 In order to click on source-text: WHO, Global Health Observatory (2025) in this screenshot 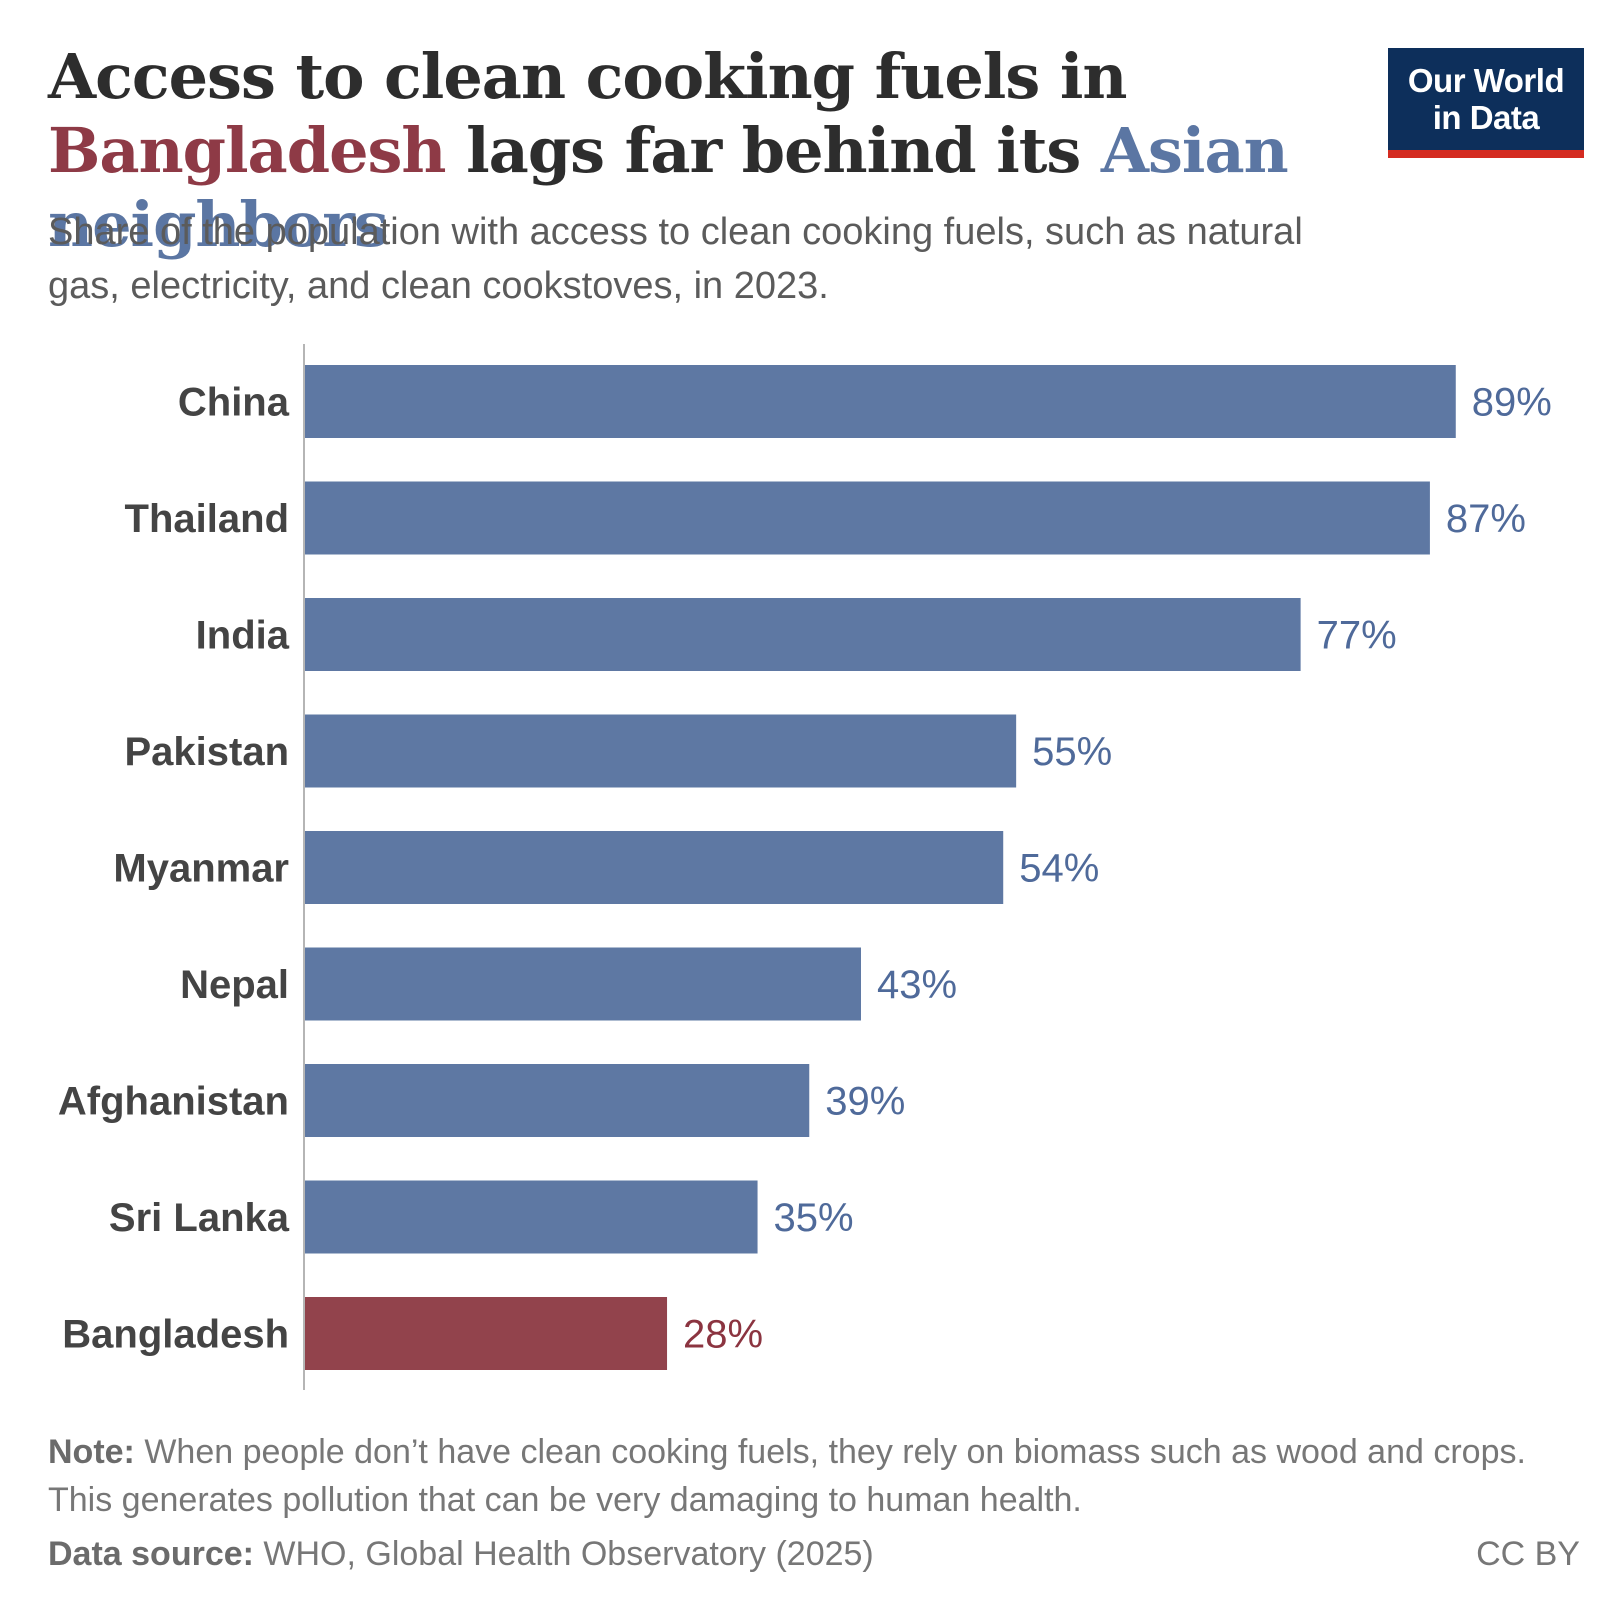, I will do `click(563, 1554)`.